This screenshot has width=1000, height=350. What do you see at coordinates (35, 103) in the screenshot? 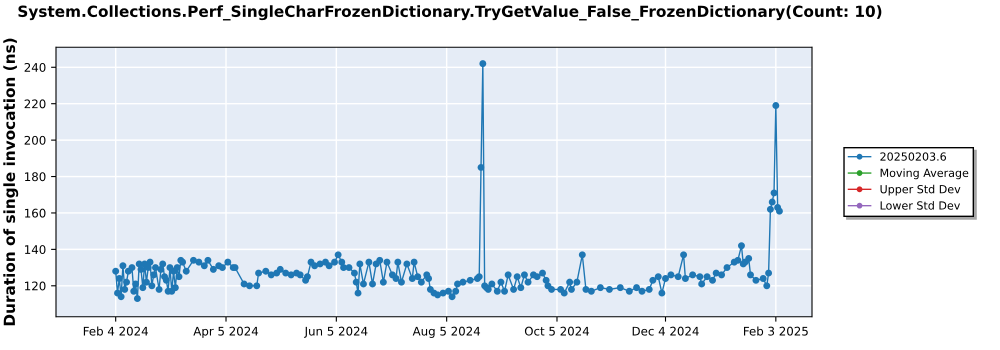
I see `y-tick-label: 220` at bounding box center [35, 103].